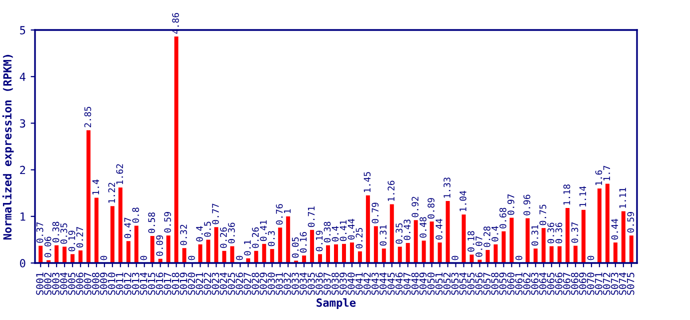  Describe the element at coordinates (542, 215) in the screenshot. I see `data-label: 0.75` at that location.